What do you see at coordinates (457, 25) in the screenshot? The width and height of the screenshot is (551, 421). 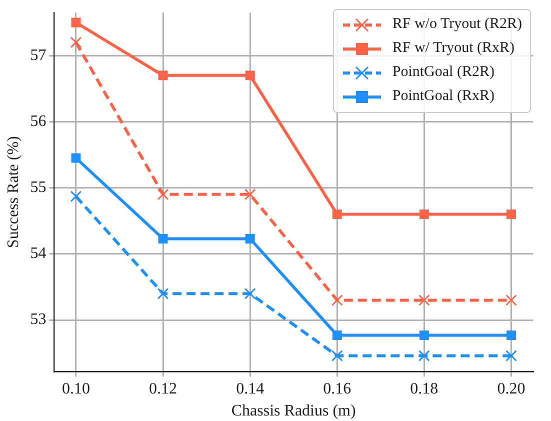 I see `legend-label: RF w/o Tryout (R2R)` at bounding box center [457, 25].